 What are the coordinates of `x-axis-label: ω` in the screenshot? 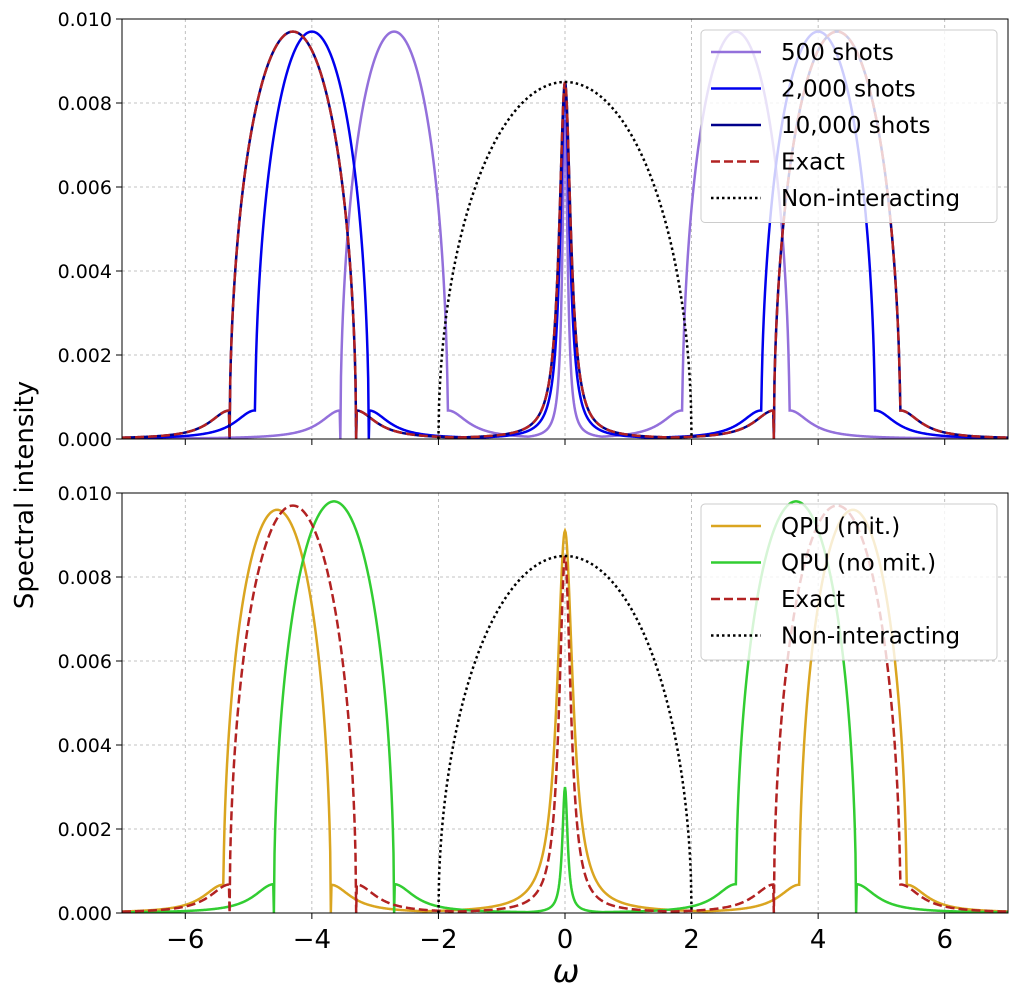 It's located at (566, 970).